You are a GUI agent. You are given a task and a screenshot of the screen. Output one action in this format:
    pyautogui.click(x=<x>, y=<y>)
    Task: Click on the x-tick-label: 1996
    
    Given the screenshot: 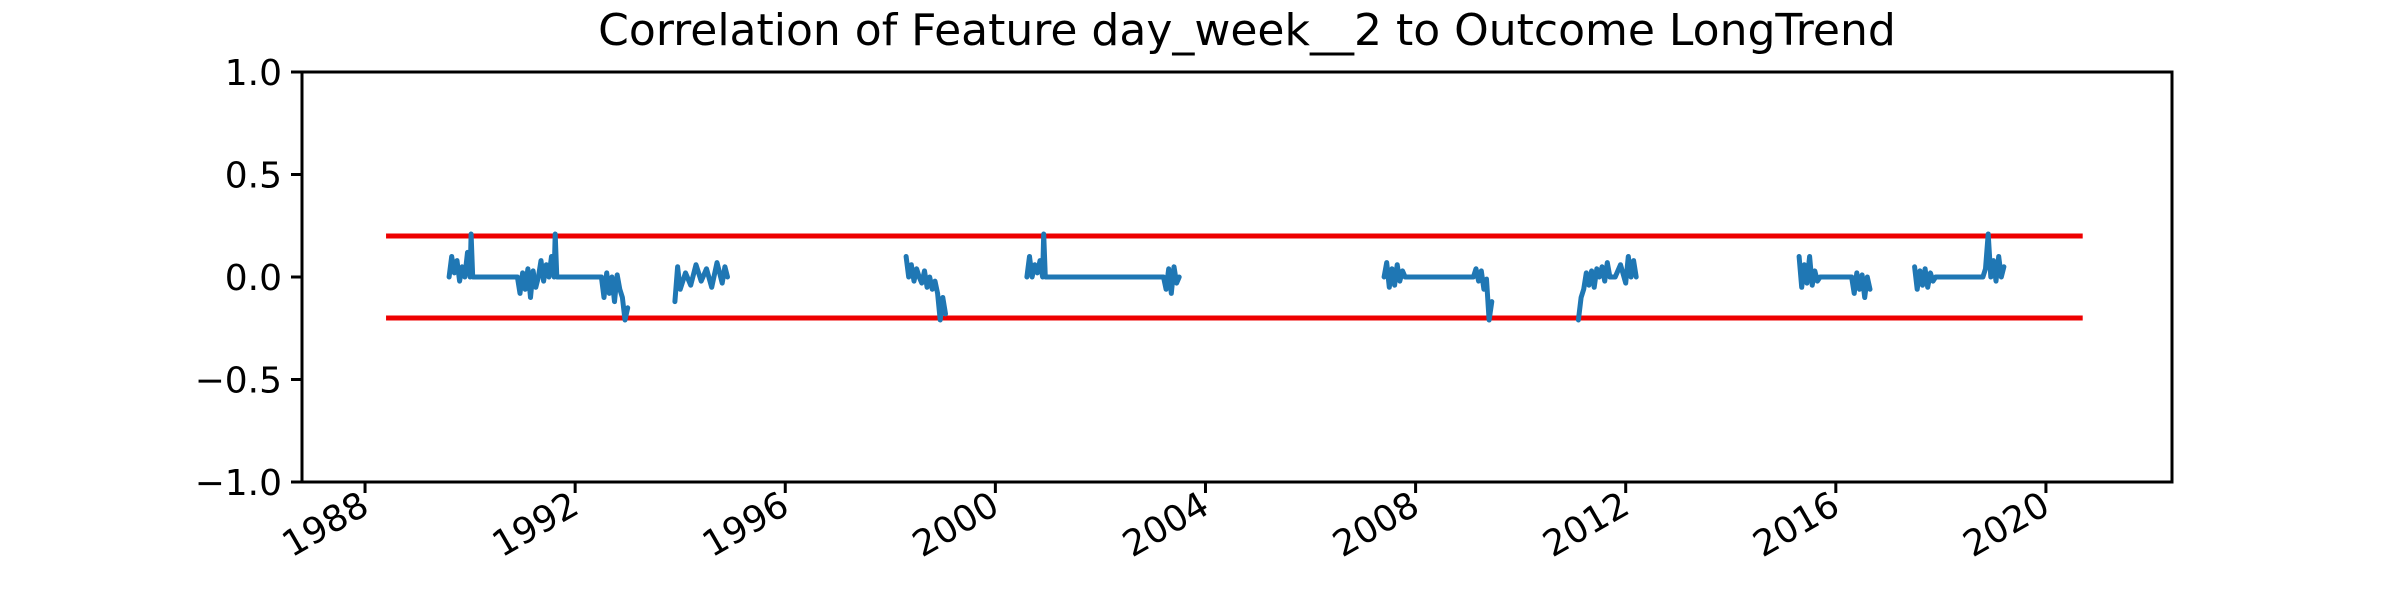 What is the action you would take?
    pyautogui.click(x=746, y=524)
    